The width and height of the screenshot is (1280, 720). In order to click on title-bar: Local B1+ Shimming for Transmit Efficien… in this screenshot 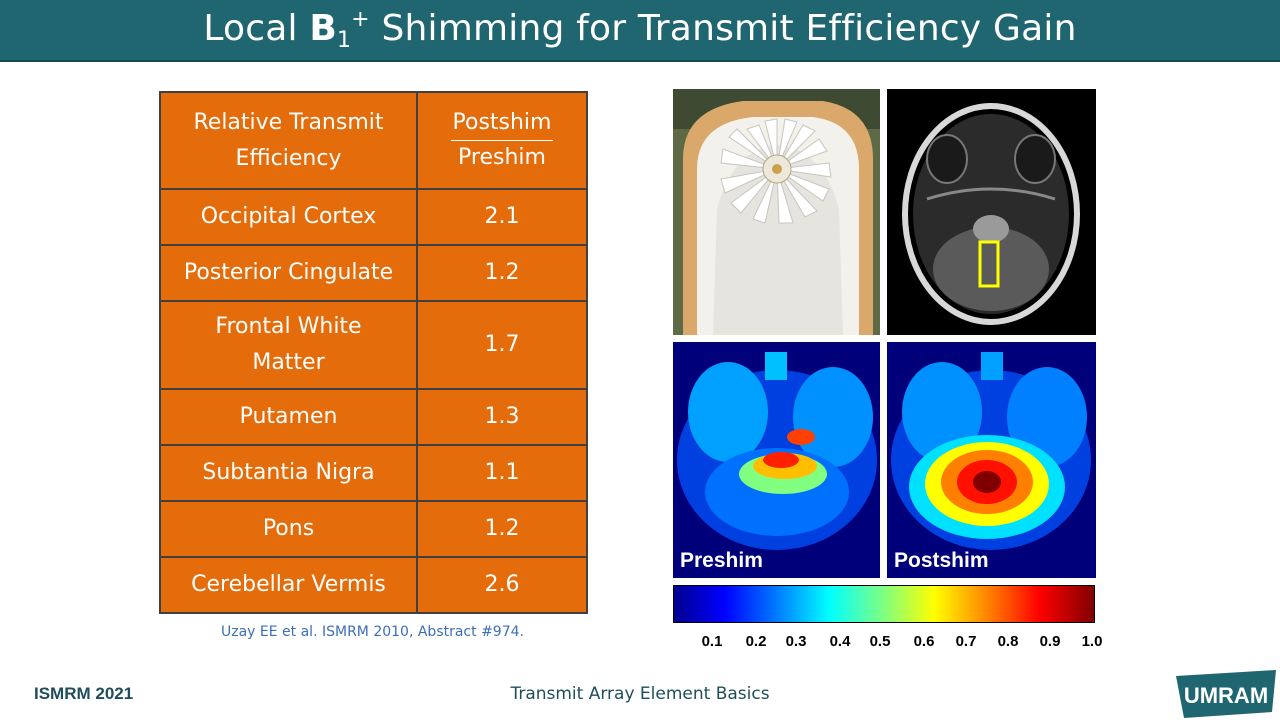, I will do `click(640, 31)`.